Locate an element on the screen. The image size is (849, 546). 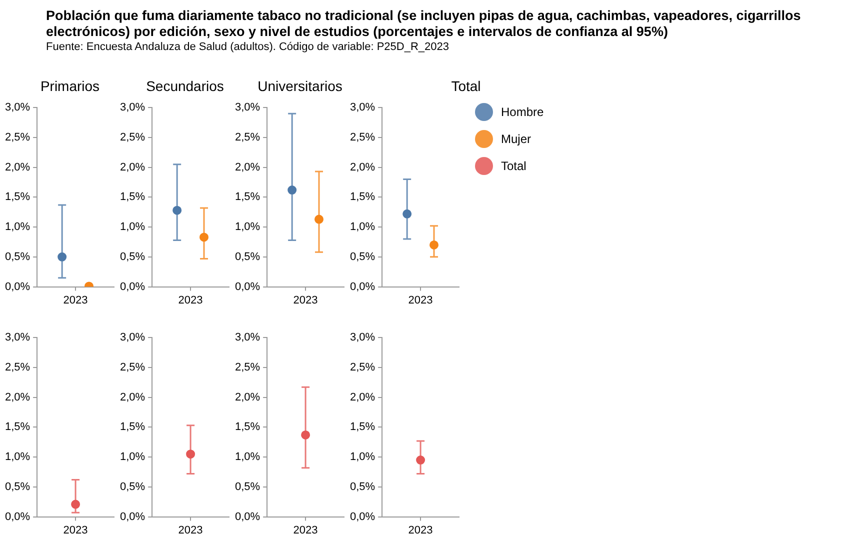
text: Población que fuma diariamente tabaco no tradicional (se incluyen pipas de agua, cachimbas, vapeadores, cigarrillos electrónicos) por edición, sexo y nivel de estudios (porcentajes e intervalos de confianza al 95%) is located at coordinates (424, 24).